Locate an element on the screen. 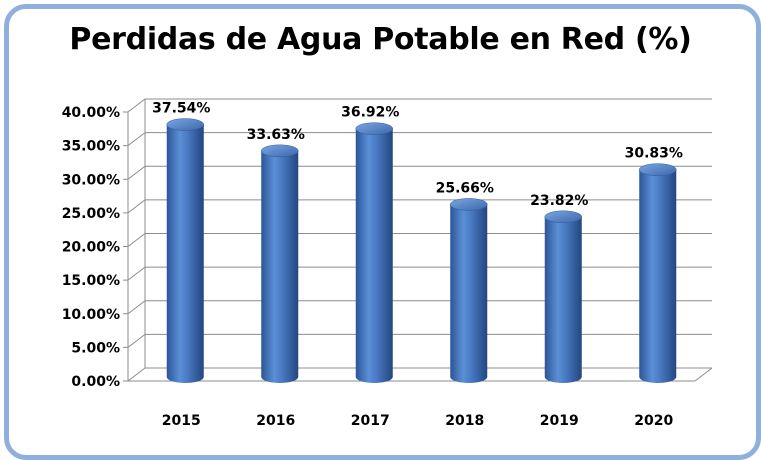 Image resolution: width=761 pixels, height=460 pixels. bar-2020 is located at coordinates (658, 273).